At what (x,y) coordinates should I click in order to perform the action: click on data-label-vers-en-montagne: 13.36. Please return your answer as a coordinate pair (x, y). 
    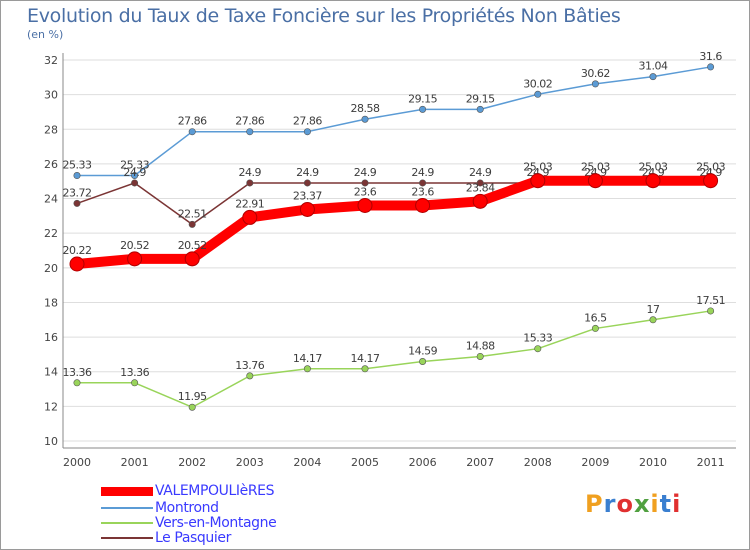
    Looking at the image, I should click on (77, 372).